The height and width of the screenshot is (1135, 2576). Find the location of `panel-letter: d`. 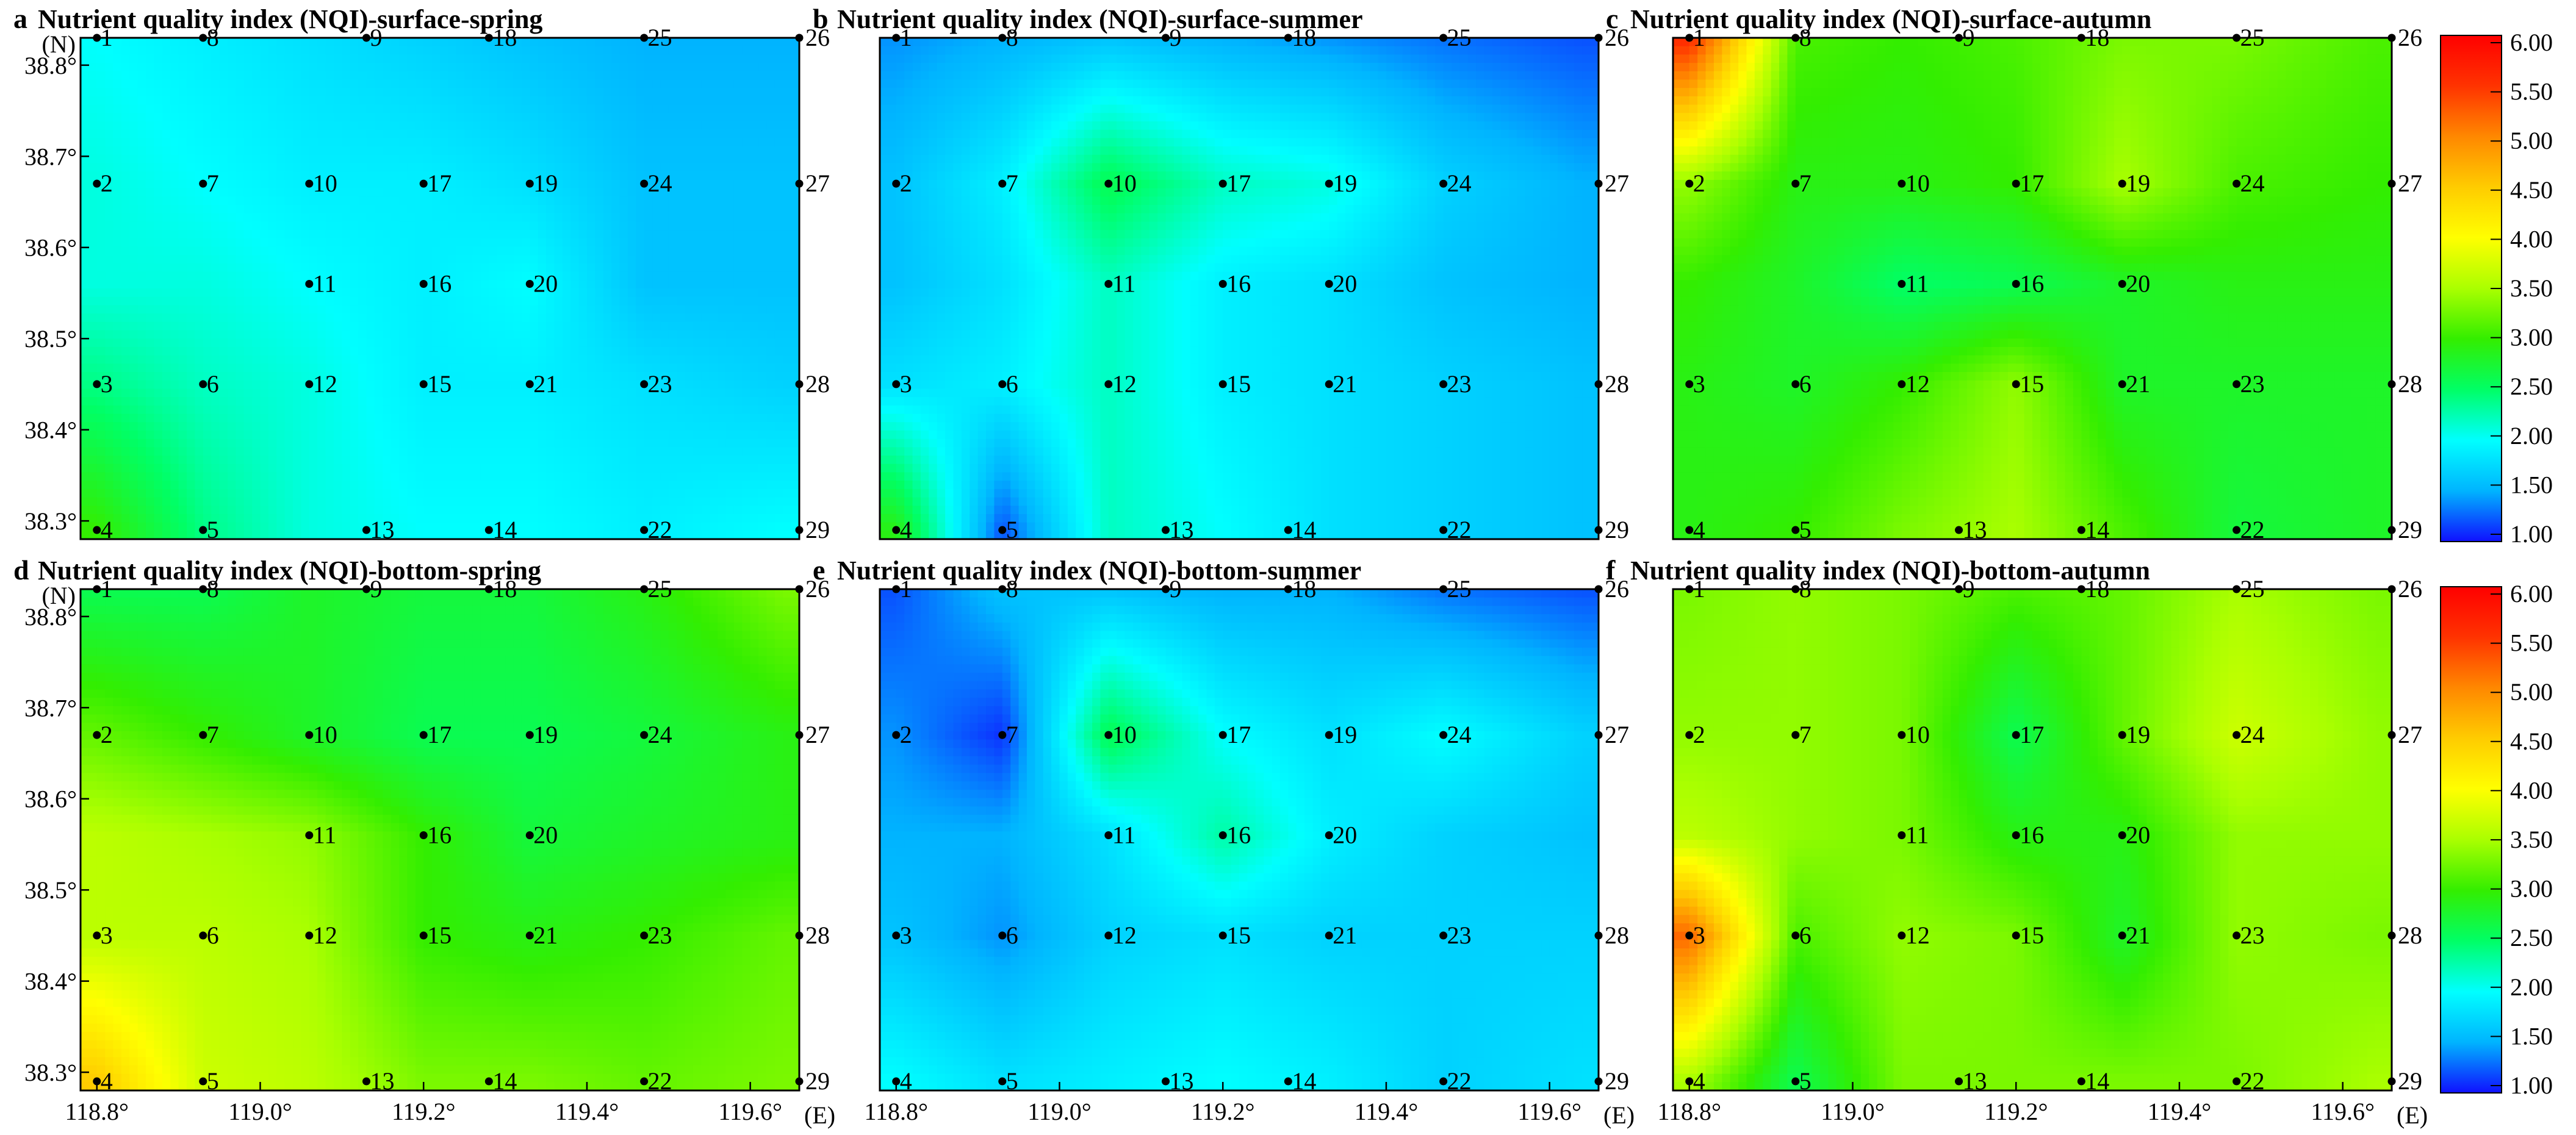

panel-letter: d is located at coordinates (21, 569).